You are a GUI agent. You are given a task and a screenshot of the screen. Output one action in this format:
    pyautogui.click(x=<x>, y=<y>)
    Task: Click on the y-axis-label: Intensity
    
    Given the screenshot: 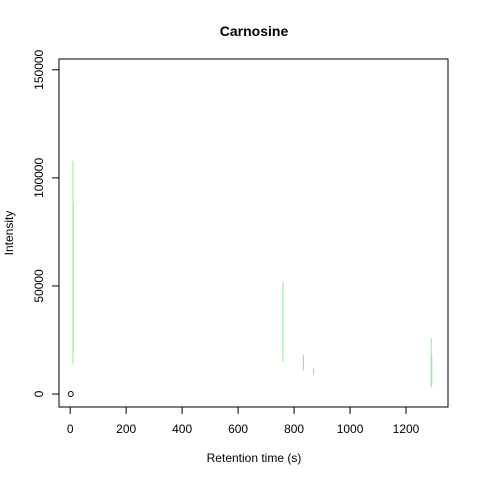 What is the action you would take?
    pyautogui.click(x=9, y=233)
    